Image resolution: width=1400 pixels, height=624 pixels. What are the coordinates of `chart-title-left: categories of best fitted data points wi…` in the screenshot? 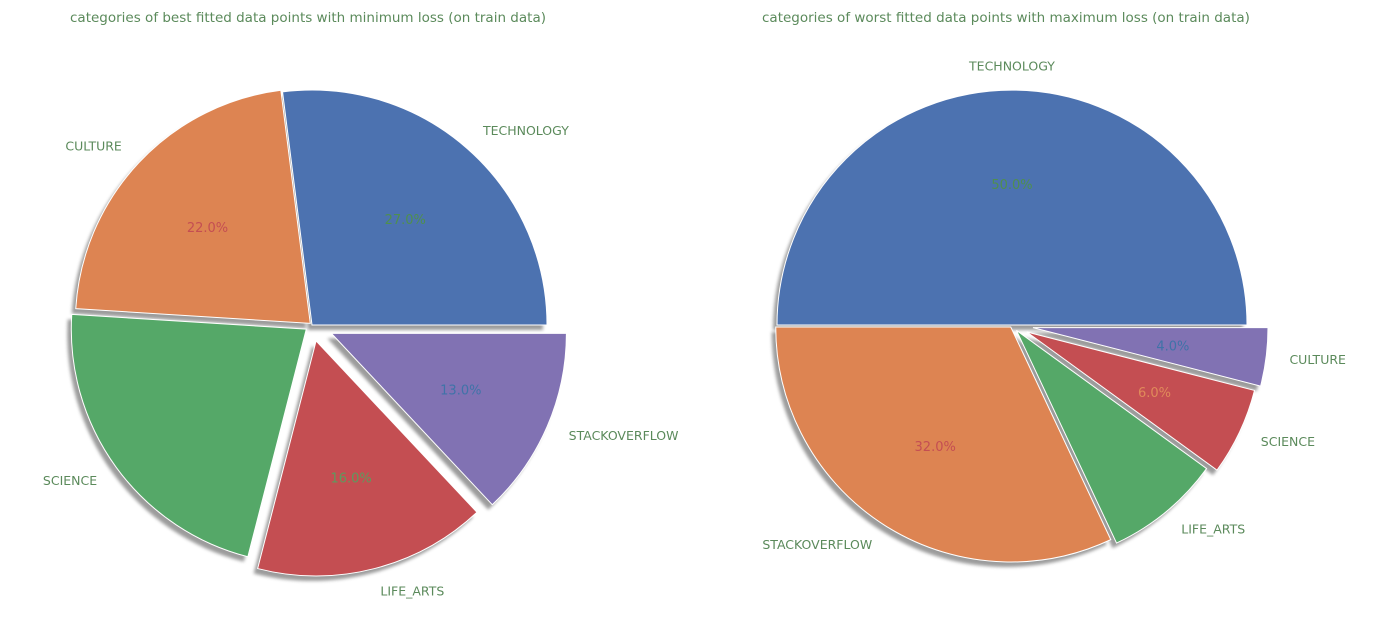 It's located at (308, 18).